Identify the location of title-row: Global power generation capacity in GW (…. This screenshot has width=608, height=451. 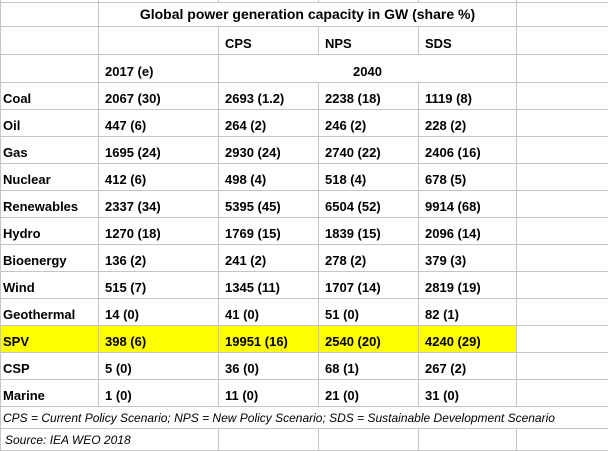
(304, 15).